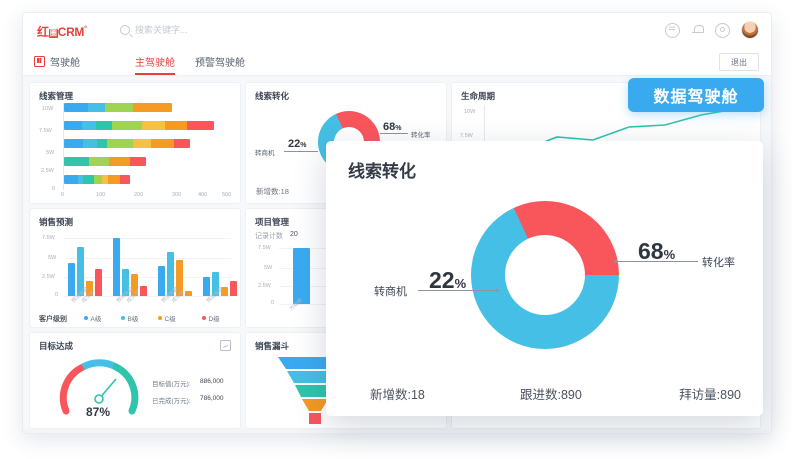  Describe the element at coordinates (225, 345) in the screenshot. I see `edit-icon` at that location.